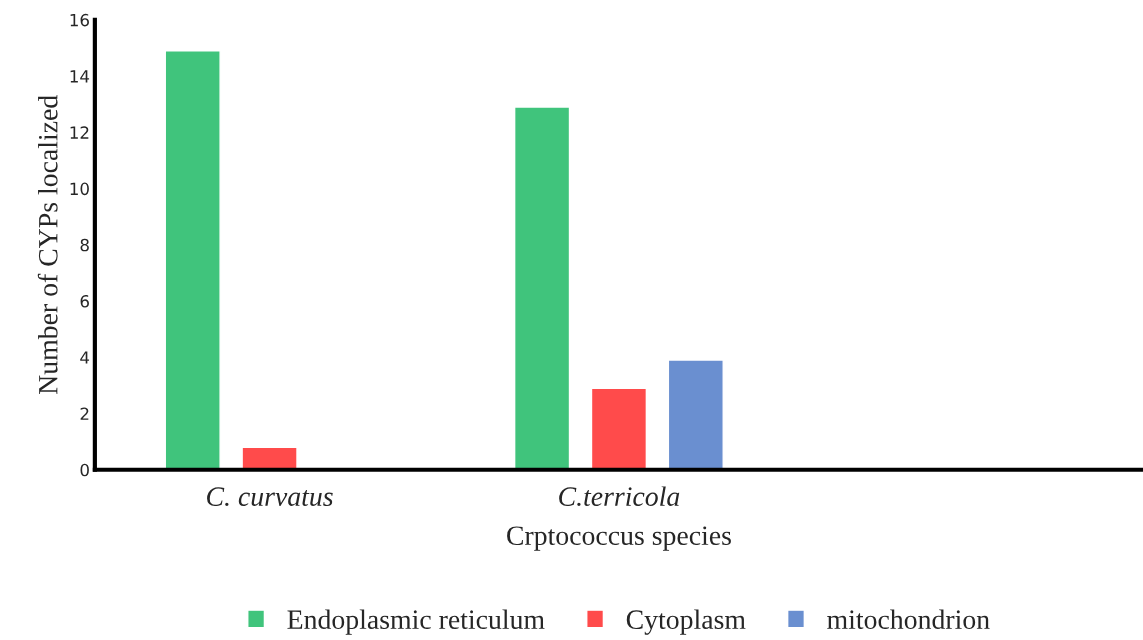 The width and height of the screenshot is (1143, 640). I want to click on y-tick-label: 0, so click(84, 470).